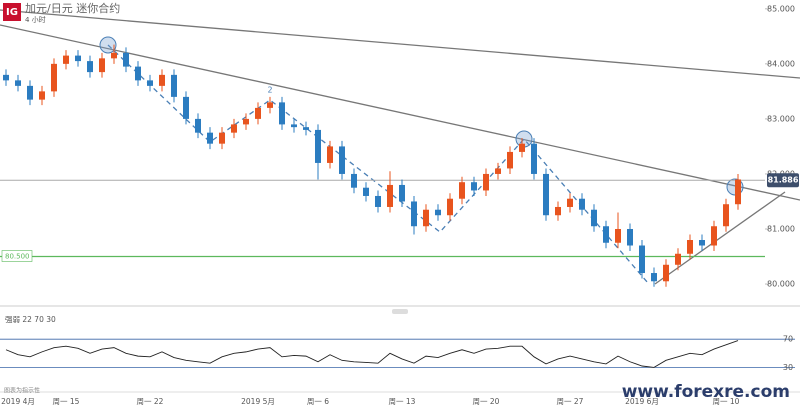  What do you see at coordinates (72, 8) in the screenshot?
I see `chart-title: 加元/日元 迷你合约` at bounding box center [72, 8].